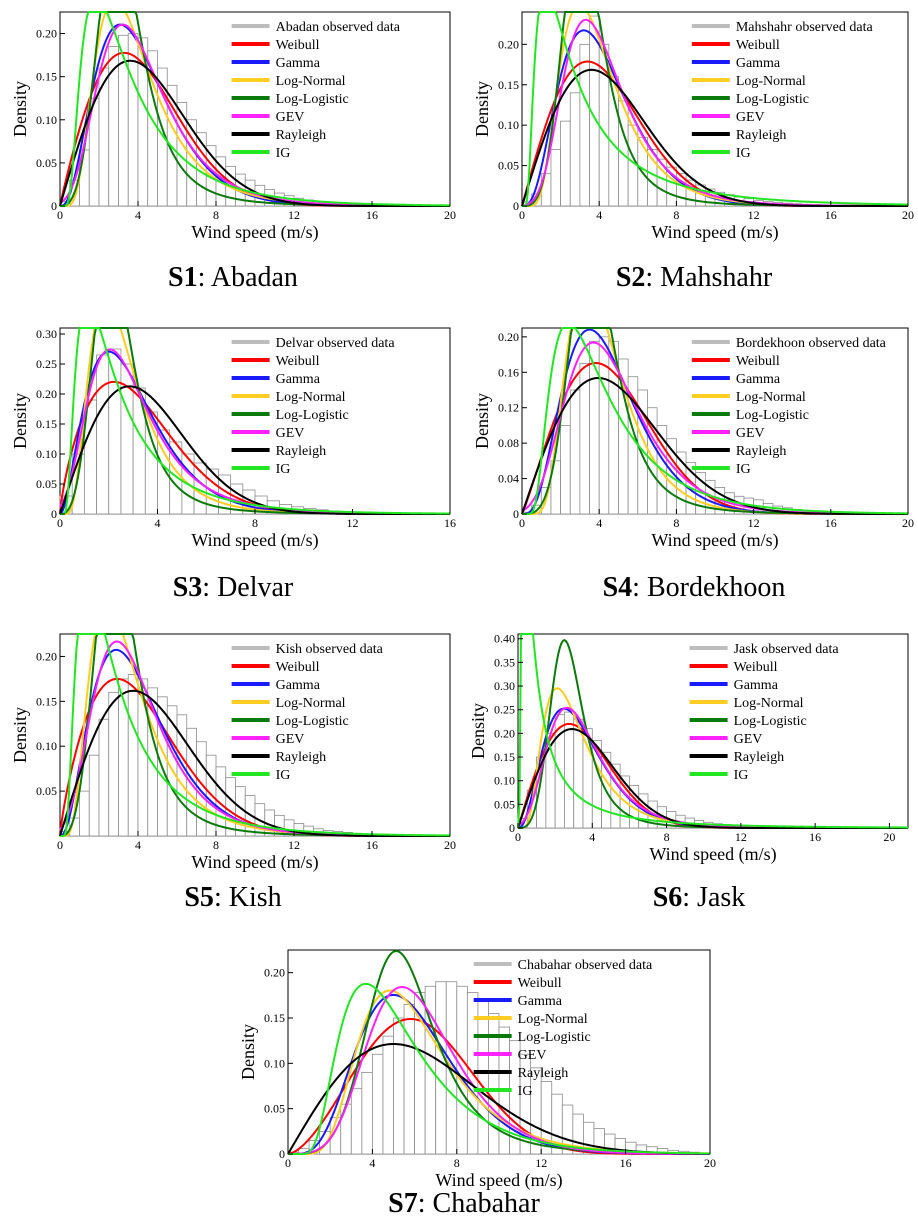 Image resolution: width=918 pixels, height=1223 pixels. Describe the element at coordinates (694, 278) in the screenshot. I see `caption-s2: S2: Mahshahr` at that location.